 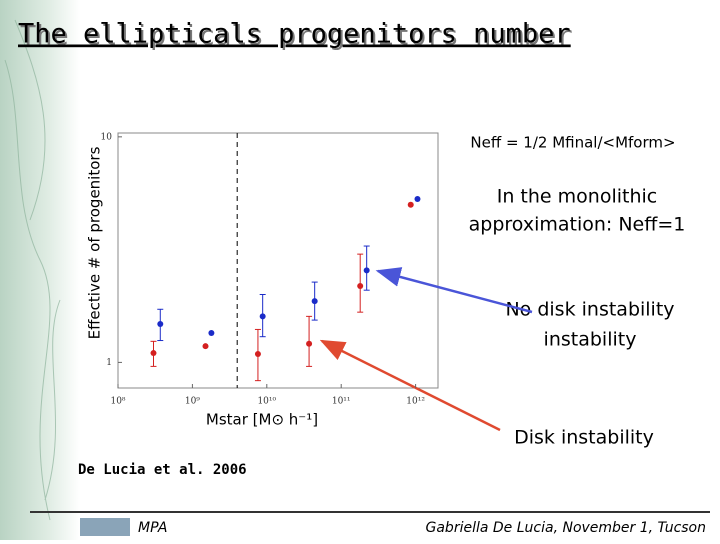 What do you see at coordinates (109, 363) in the screenshot?
I see `y-tick-label: 1` at bounding box center [109, 363].